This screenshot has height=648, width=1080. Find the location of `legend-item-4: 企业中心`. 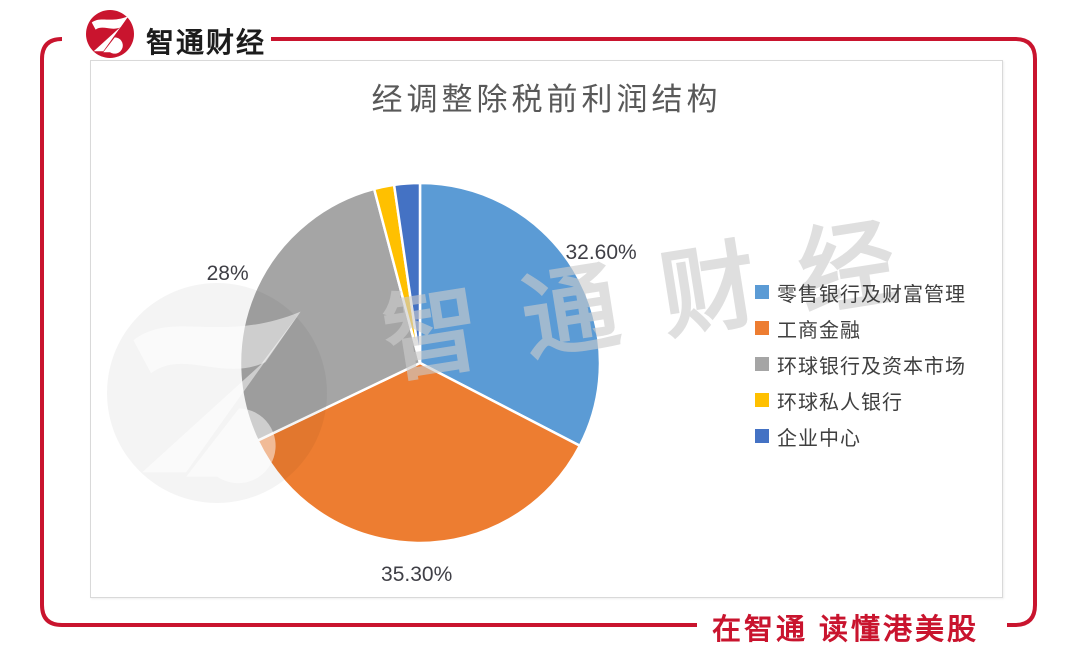

legend-item-4: 企业中心 is located at coordinates (860, 436).